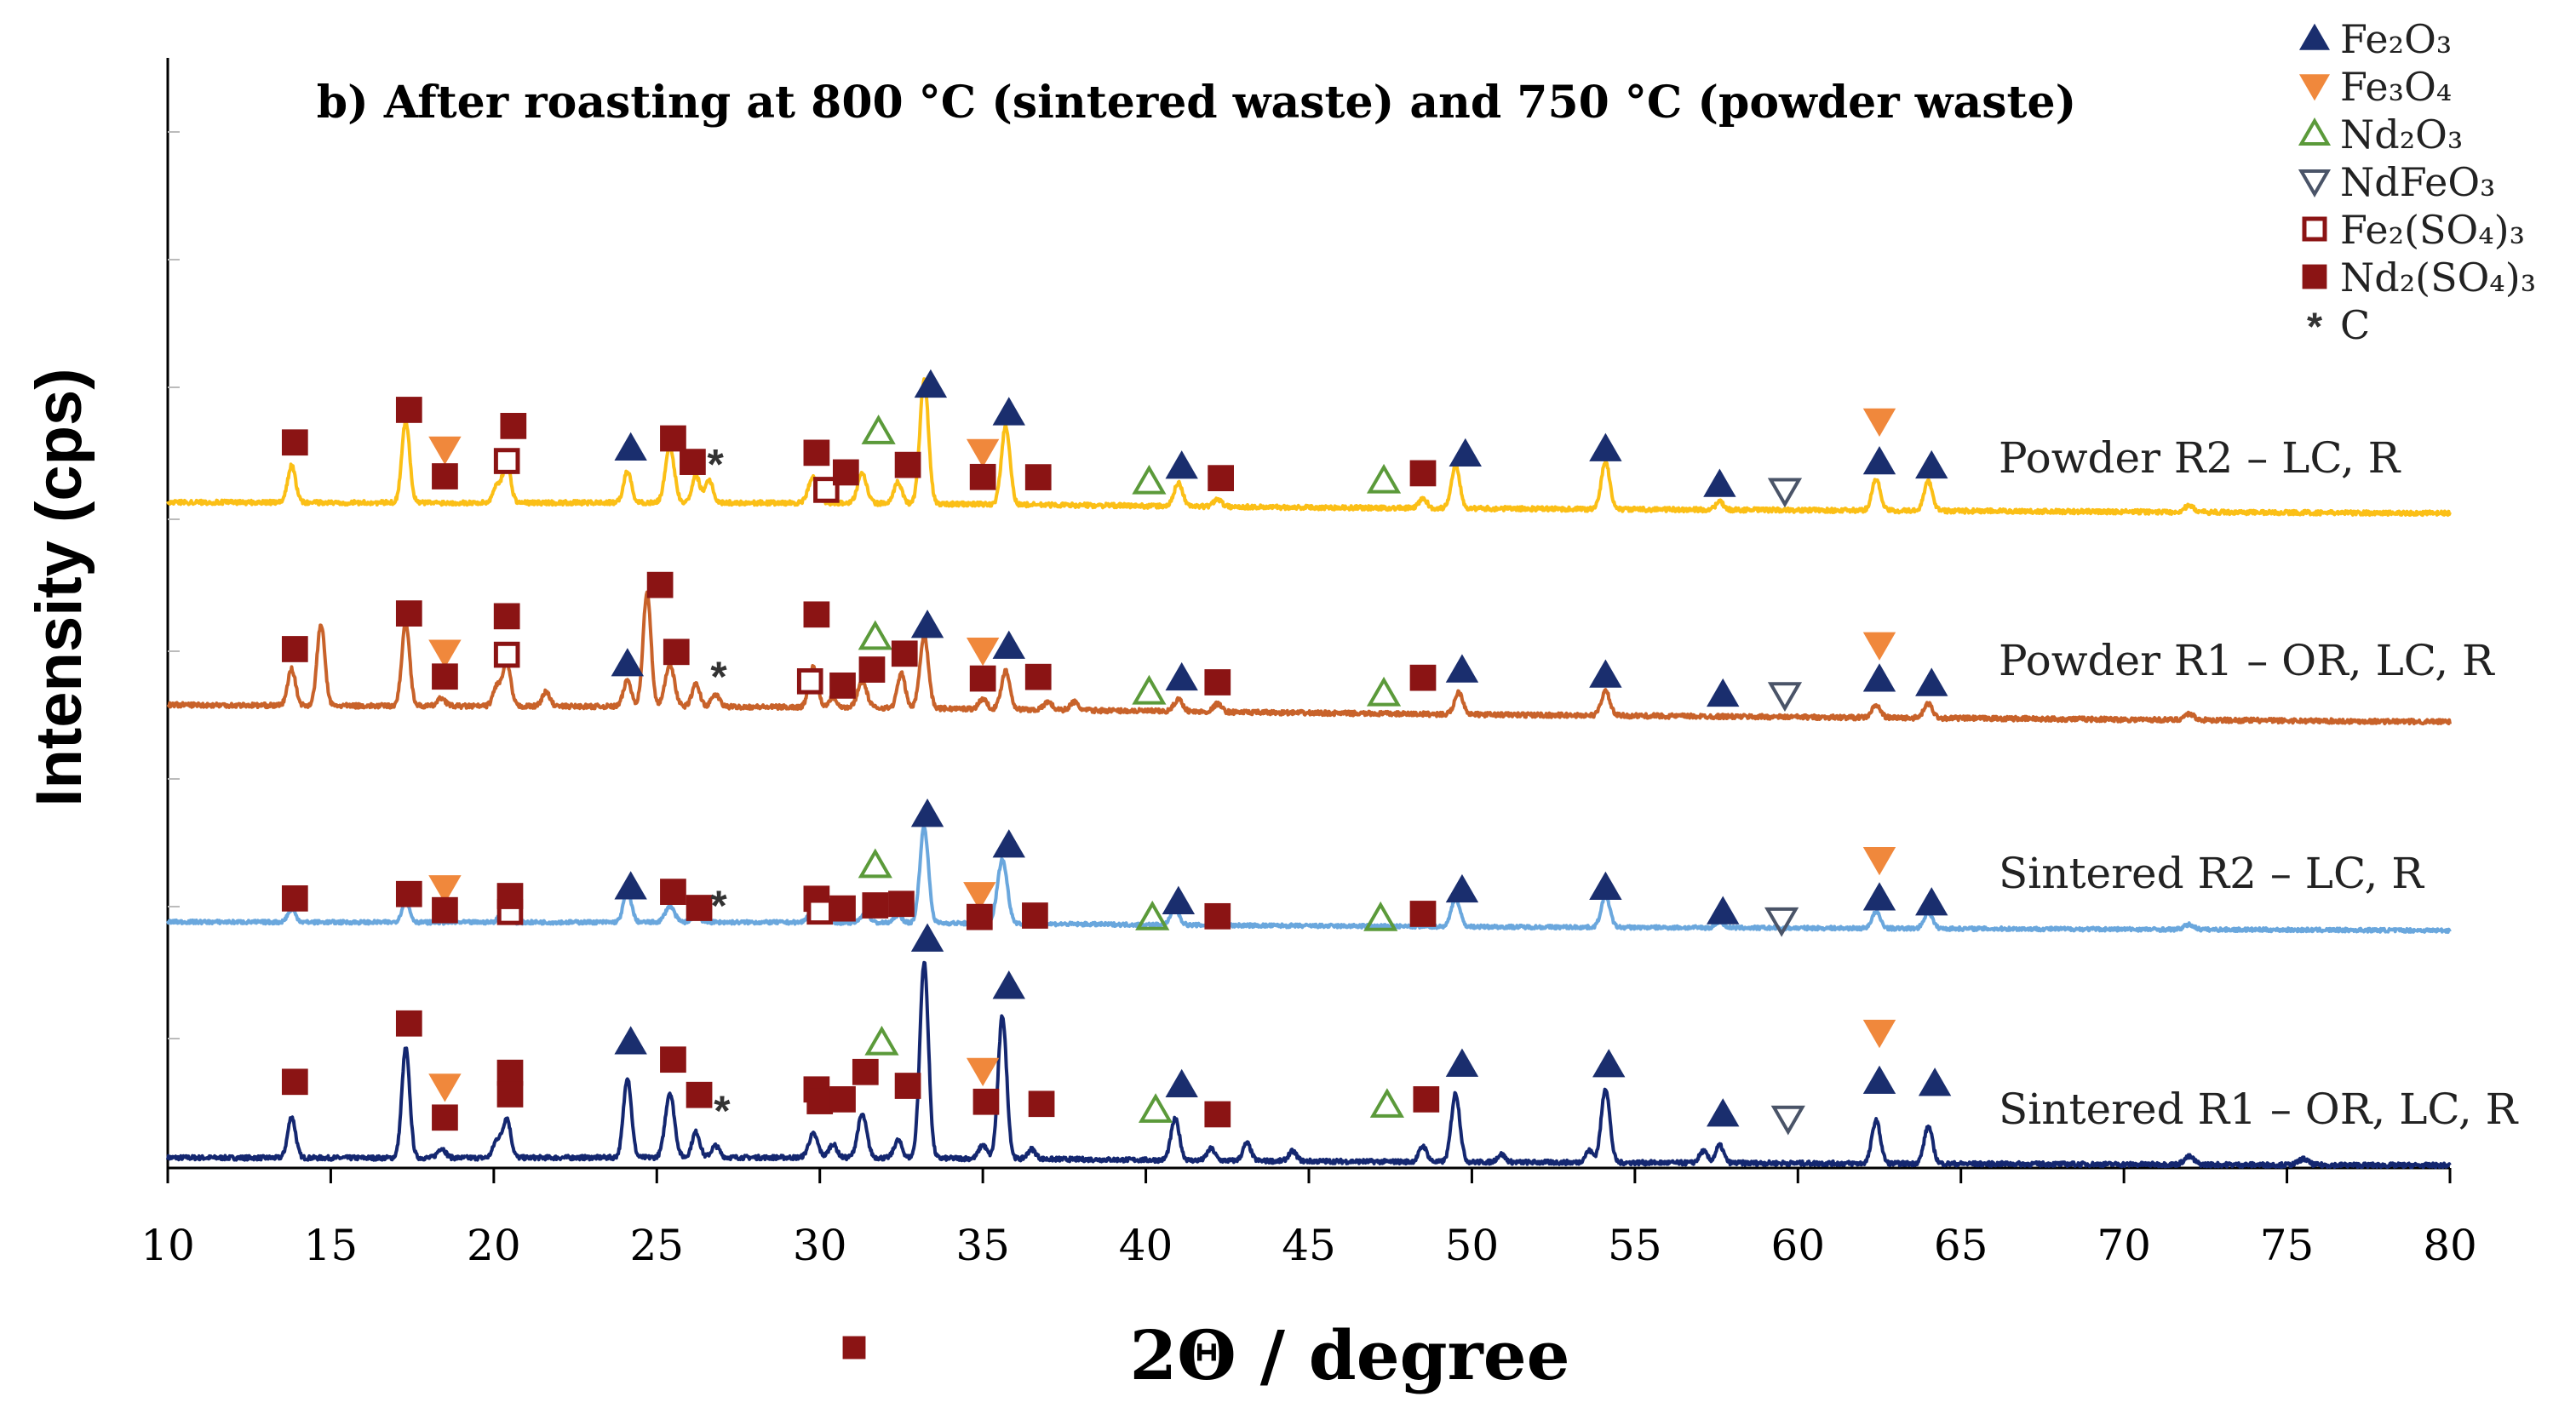 This screenshot has height=1414, width=2576. What do you see at coordinates (2438, 278) in the screenshot?
I see `legend-label: Nd₂(SO₄)₃` at bounding box center [2438, 278].